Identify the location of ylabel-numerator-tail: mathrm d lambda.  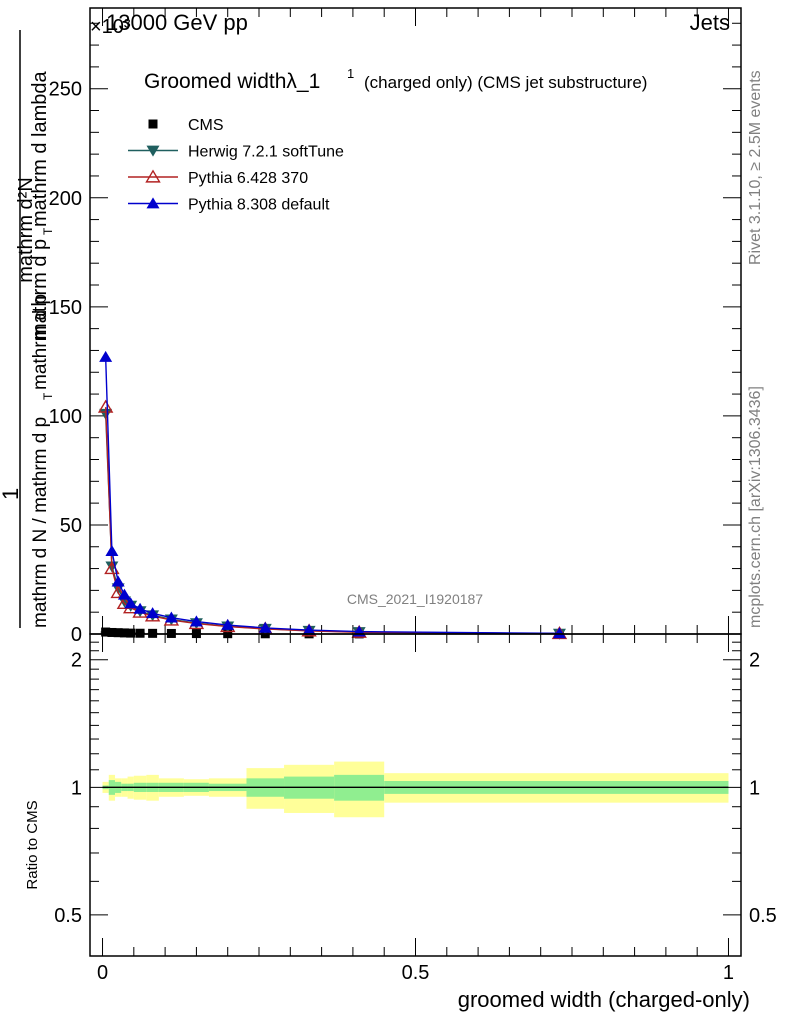
(40, 149).